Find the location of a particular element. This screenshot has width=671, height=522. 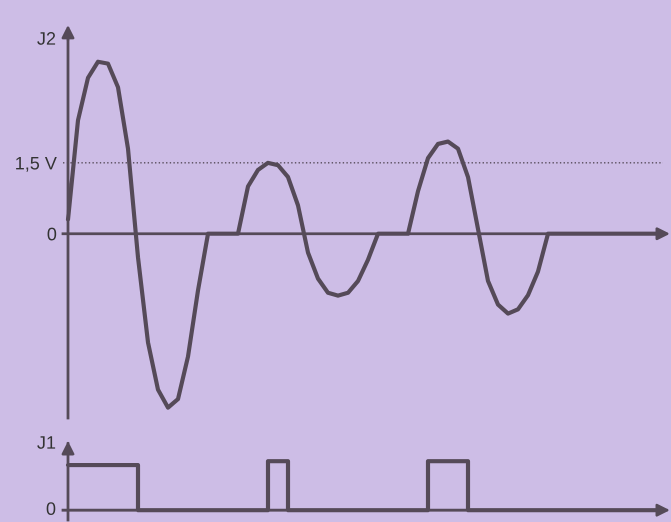

y-axis-title: J1 is located at coordinates (46, 442).